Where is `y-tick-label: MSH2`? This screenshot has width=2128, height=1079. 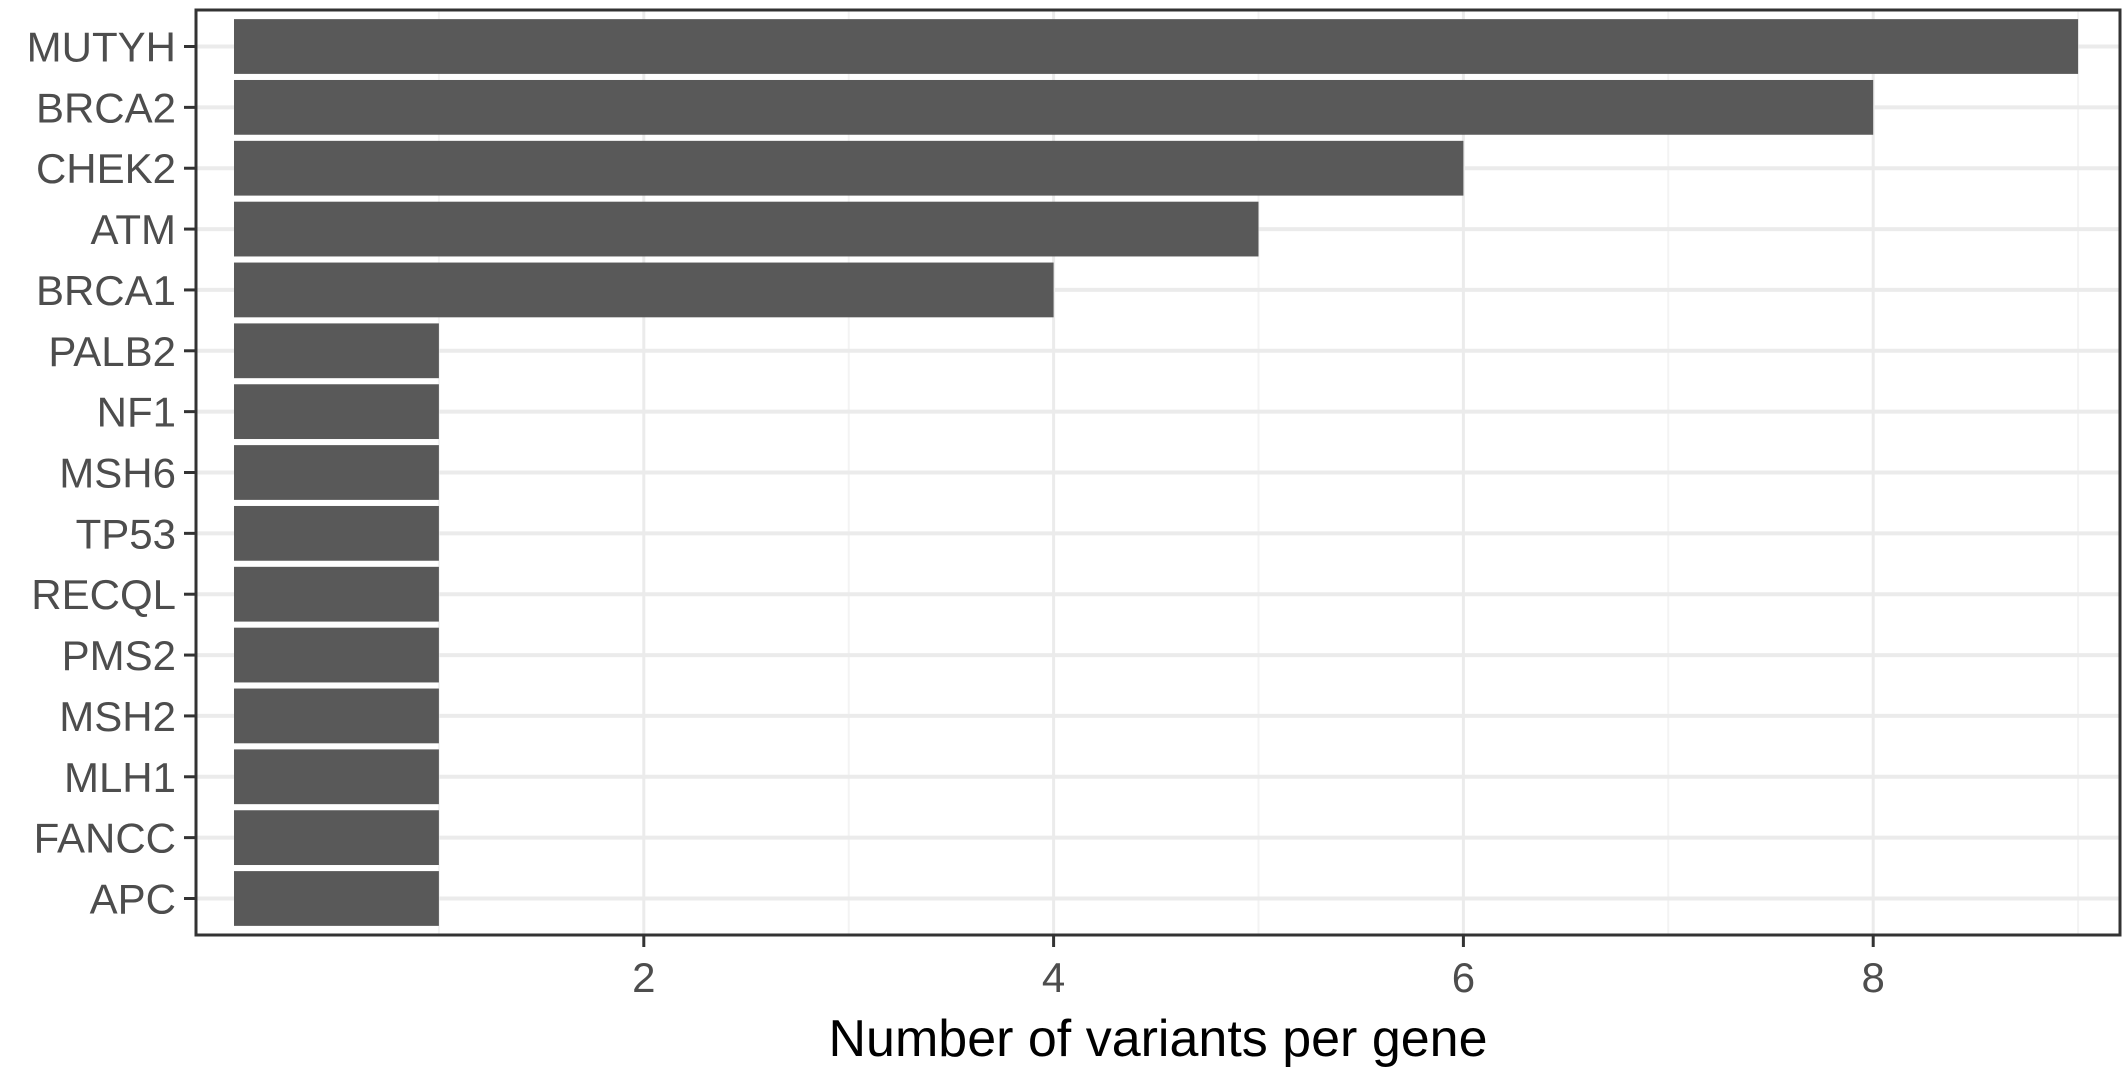 y-tick-label: MSH2 is located at coordinates (117, 716).